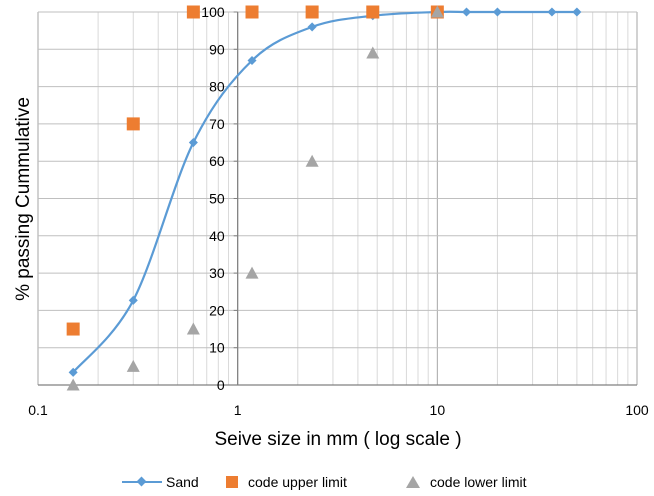 The image size is (654, 496). Describe the element at coordinates (217, 161) in the screenshot. I see `y-tick-label: 60` at that location.